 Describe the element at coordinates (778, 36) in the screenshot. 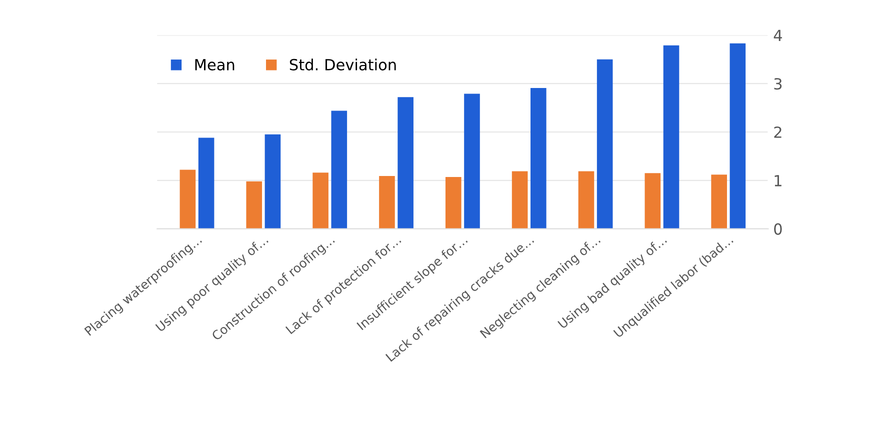

I see `y-tick-label: 4` at that location.